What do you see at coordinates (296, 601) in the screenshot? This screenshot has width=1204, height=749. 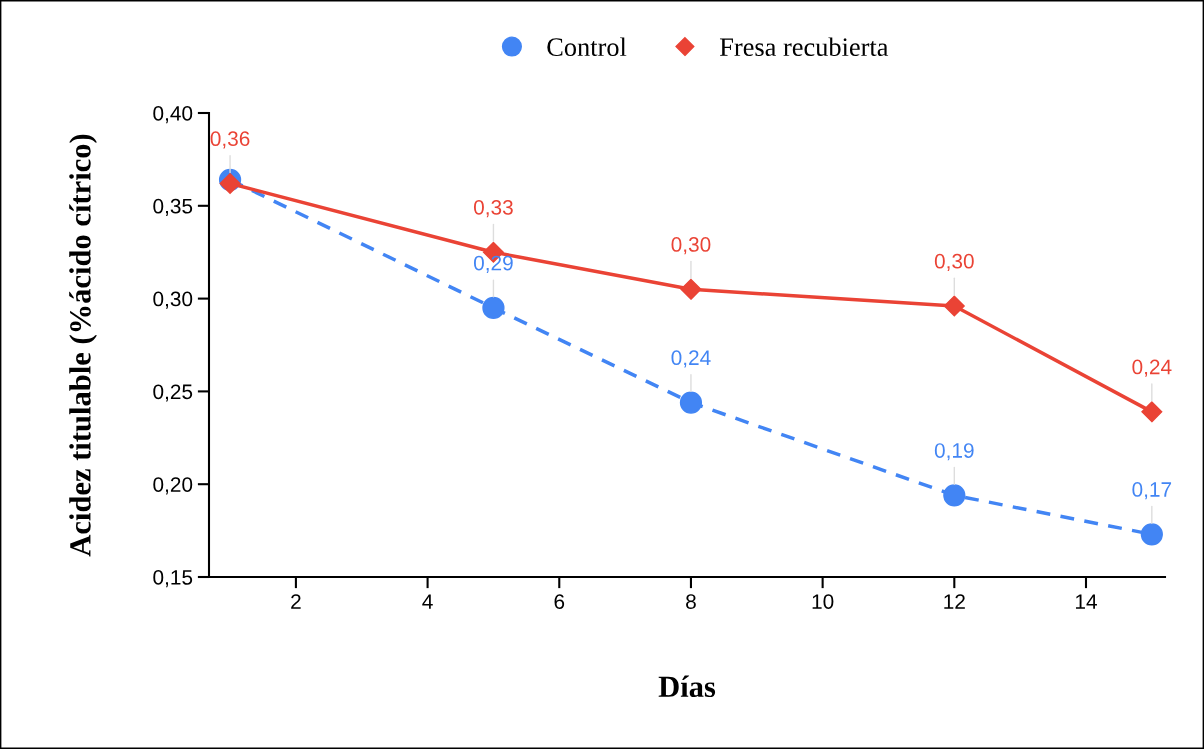 I see `x-tick-label: 2` at bounding box center [296, 601].